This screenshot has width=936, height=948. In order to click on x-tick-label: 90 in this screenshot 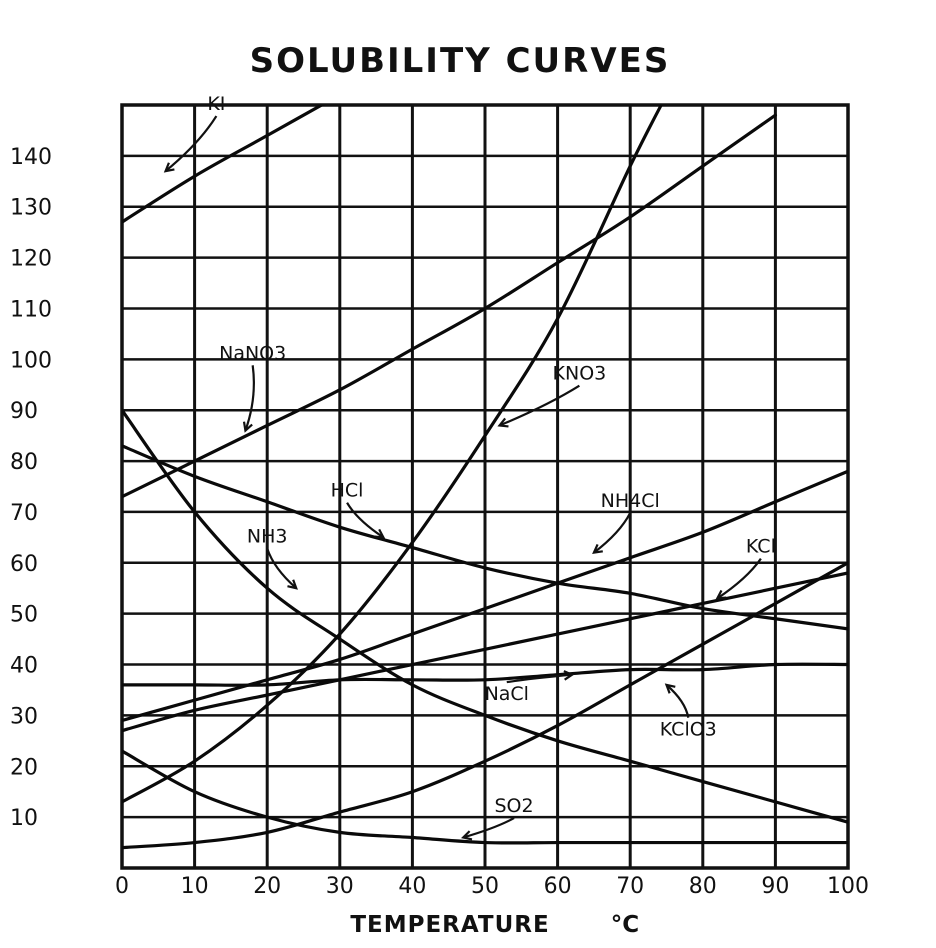, I will do `click(775, 886)`.